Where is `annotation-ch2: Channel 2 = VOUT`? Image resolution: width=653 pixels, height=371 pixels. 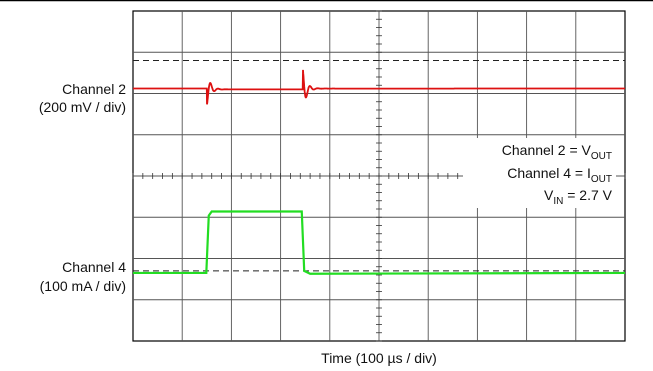 annotation-ch2: Channel 2 = VOUT is located at coordinates (557, 152).